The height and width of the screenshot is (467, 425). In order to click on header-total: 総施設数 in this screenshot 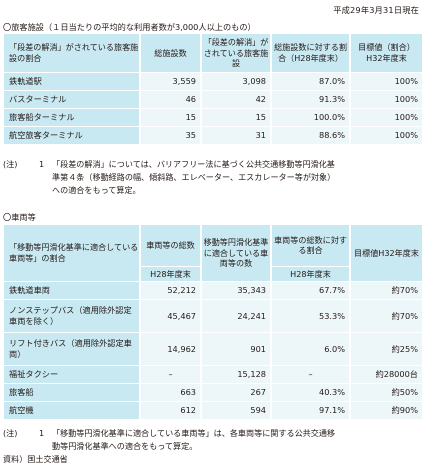, I will do `click(171, 53)`.